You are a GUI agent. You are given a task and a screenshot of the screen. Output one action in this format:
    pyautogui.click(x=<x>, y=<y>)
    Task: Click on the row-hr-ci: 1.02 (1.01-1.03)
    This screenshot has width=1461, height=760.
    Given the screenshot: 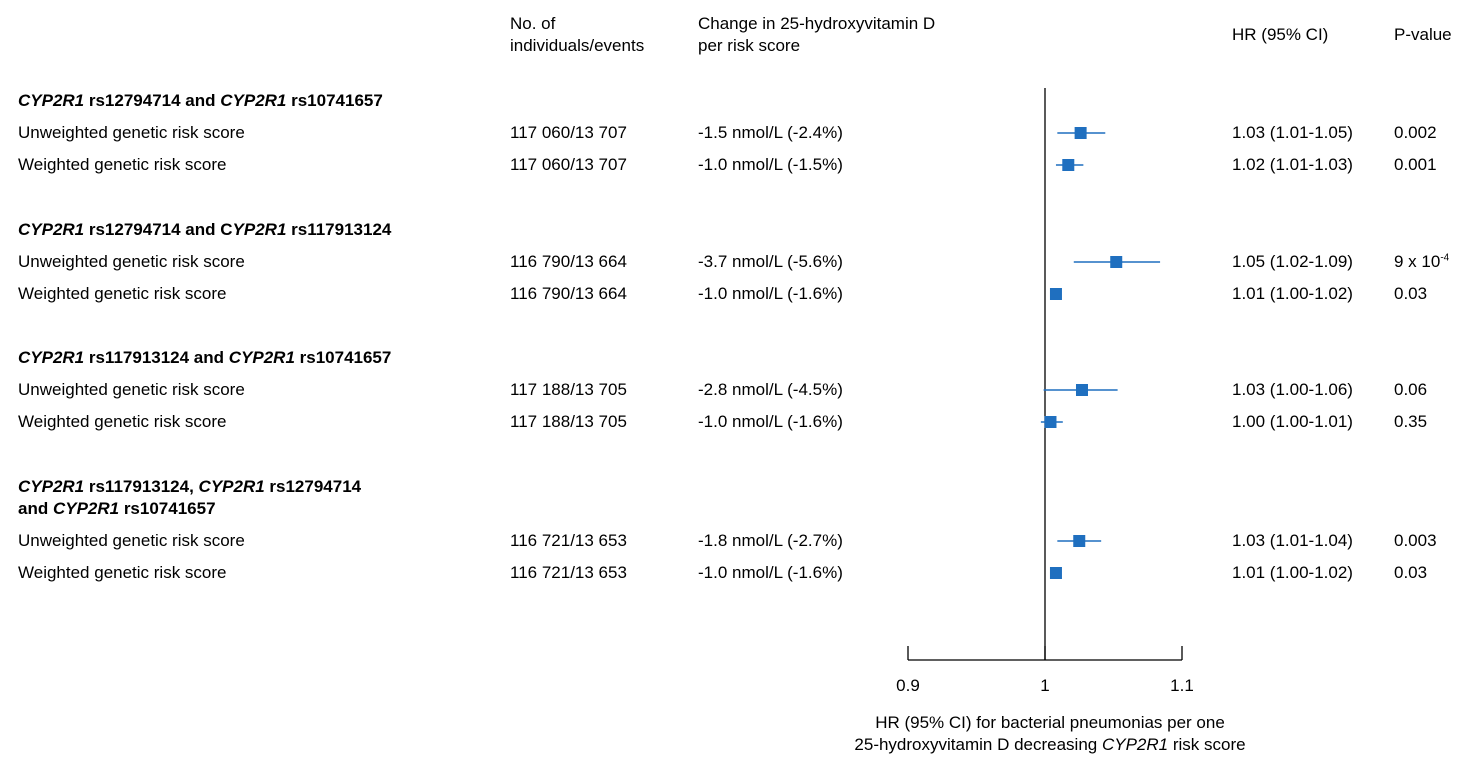 What is the action you would take?
    pyautogui.click(x=1292, y=164)
    